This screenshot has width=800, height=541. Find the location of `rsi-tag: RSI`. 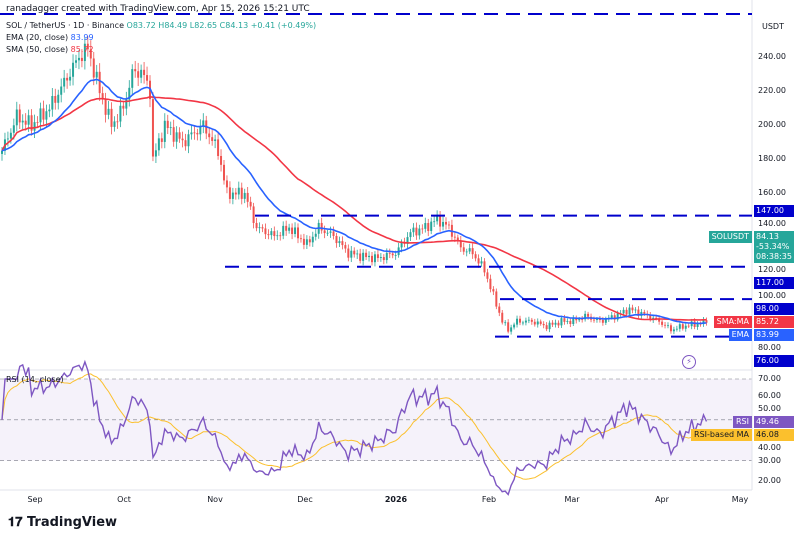

rsi-tag: RSI is located at coordinates (742, 421).